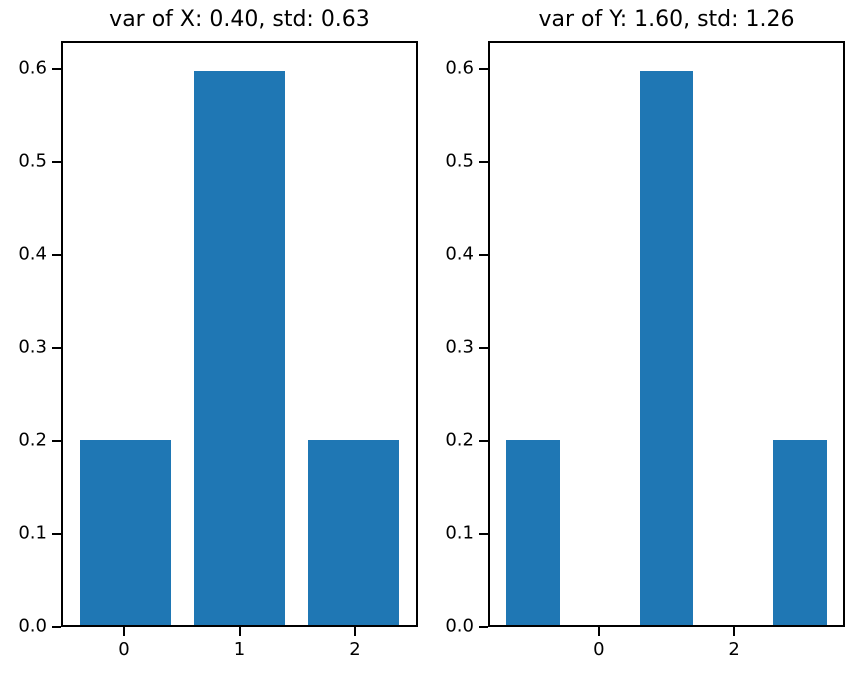 The image size is (853, 675). I want to click on subplot-title: var of X: 0.40, std: 0.63, so click(239, 19).